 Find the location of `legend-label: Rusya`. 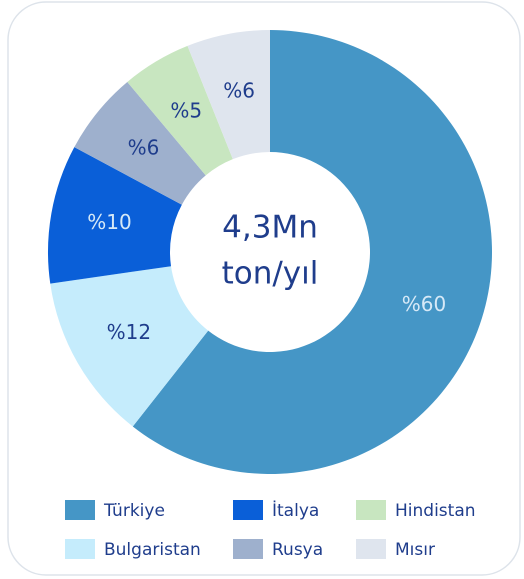

legend-label: Rusya is located at coordinates (297, 550).